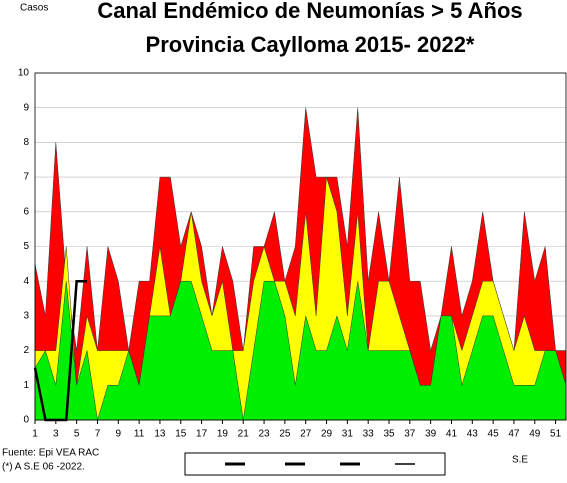 Image resolution: width=567 pixels, height=483 pixels. Describe the element at coordinates (24, 73) in the screenshot. I see `y-tick-label: 10` at that location.